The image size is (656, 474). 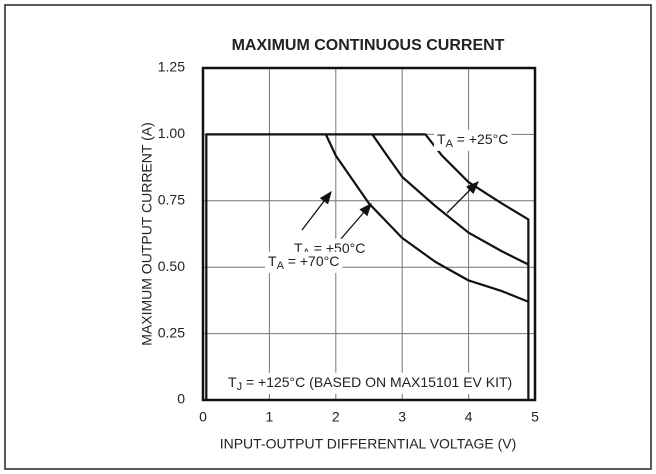 What do you see at coordinates (336, 417) in the screenshot?
I see `x-tick-label: 2` at bounding box center [336, 417].